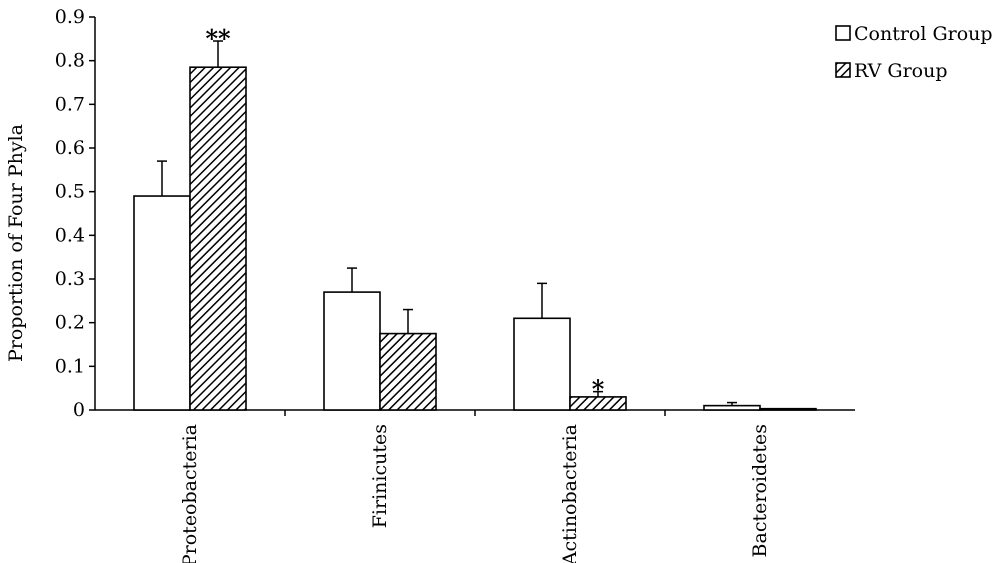  I want to click on y-tick-label: 0.7, so click(70, 104).